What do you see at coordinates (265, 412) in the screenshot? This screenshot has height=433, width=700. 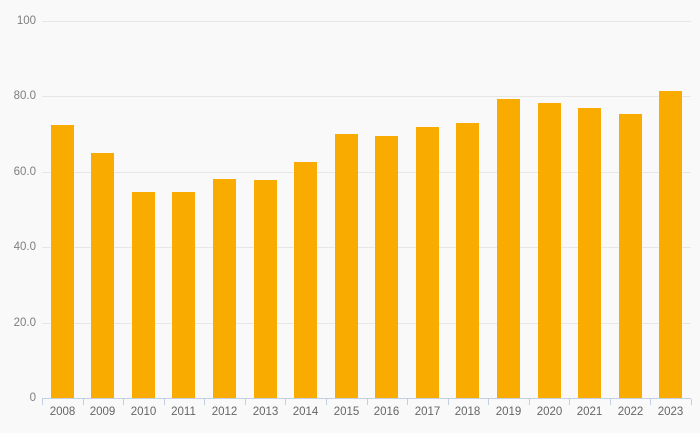 I see `x-axis-label-2013: 2013` at bounding box center [265, 412].